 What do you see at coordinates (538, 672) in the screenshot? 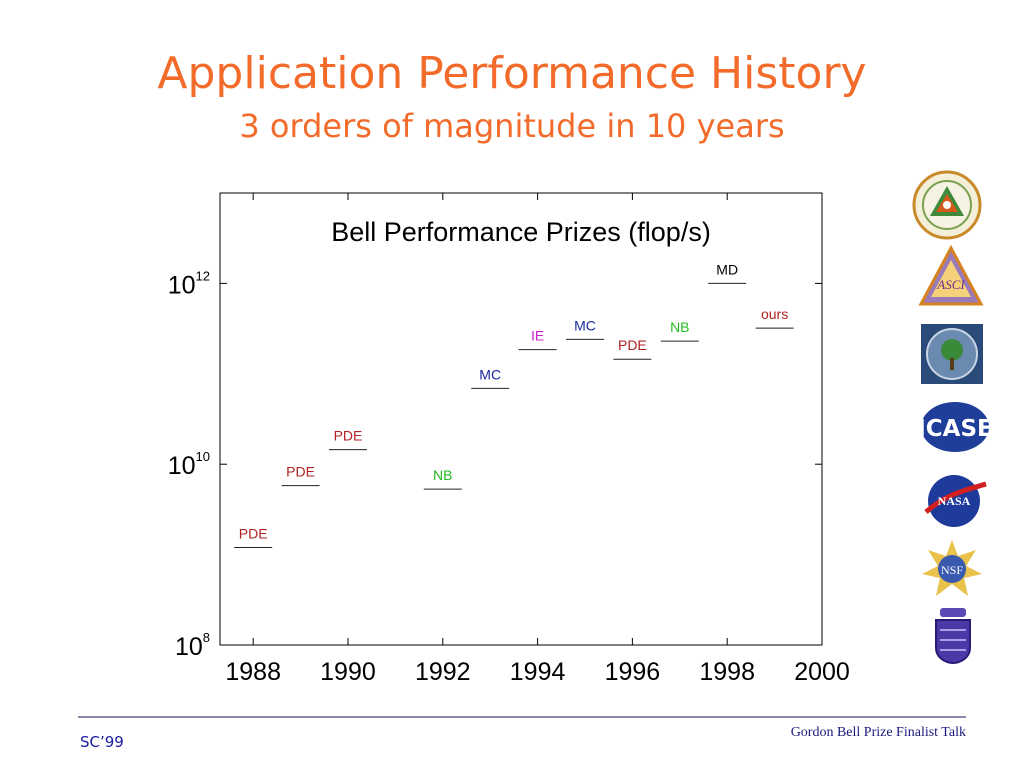
I see `x-tick-label: 1994` at bounding box center [538, 672].